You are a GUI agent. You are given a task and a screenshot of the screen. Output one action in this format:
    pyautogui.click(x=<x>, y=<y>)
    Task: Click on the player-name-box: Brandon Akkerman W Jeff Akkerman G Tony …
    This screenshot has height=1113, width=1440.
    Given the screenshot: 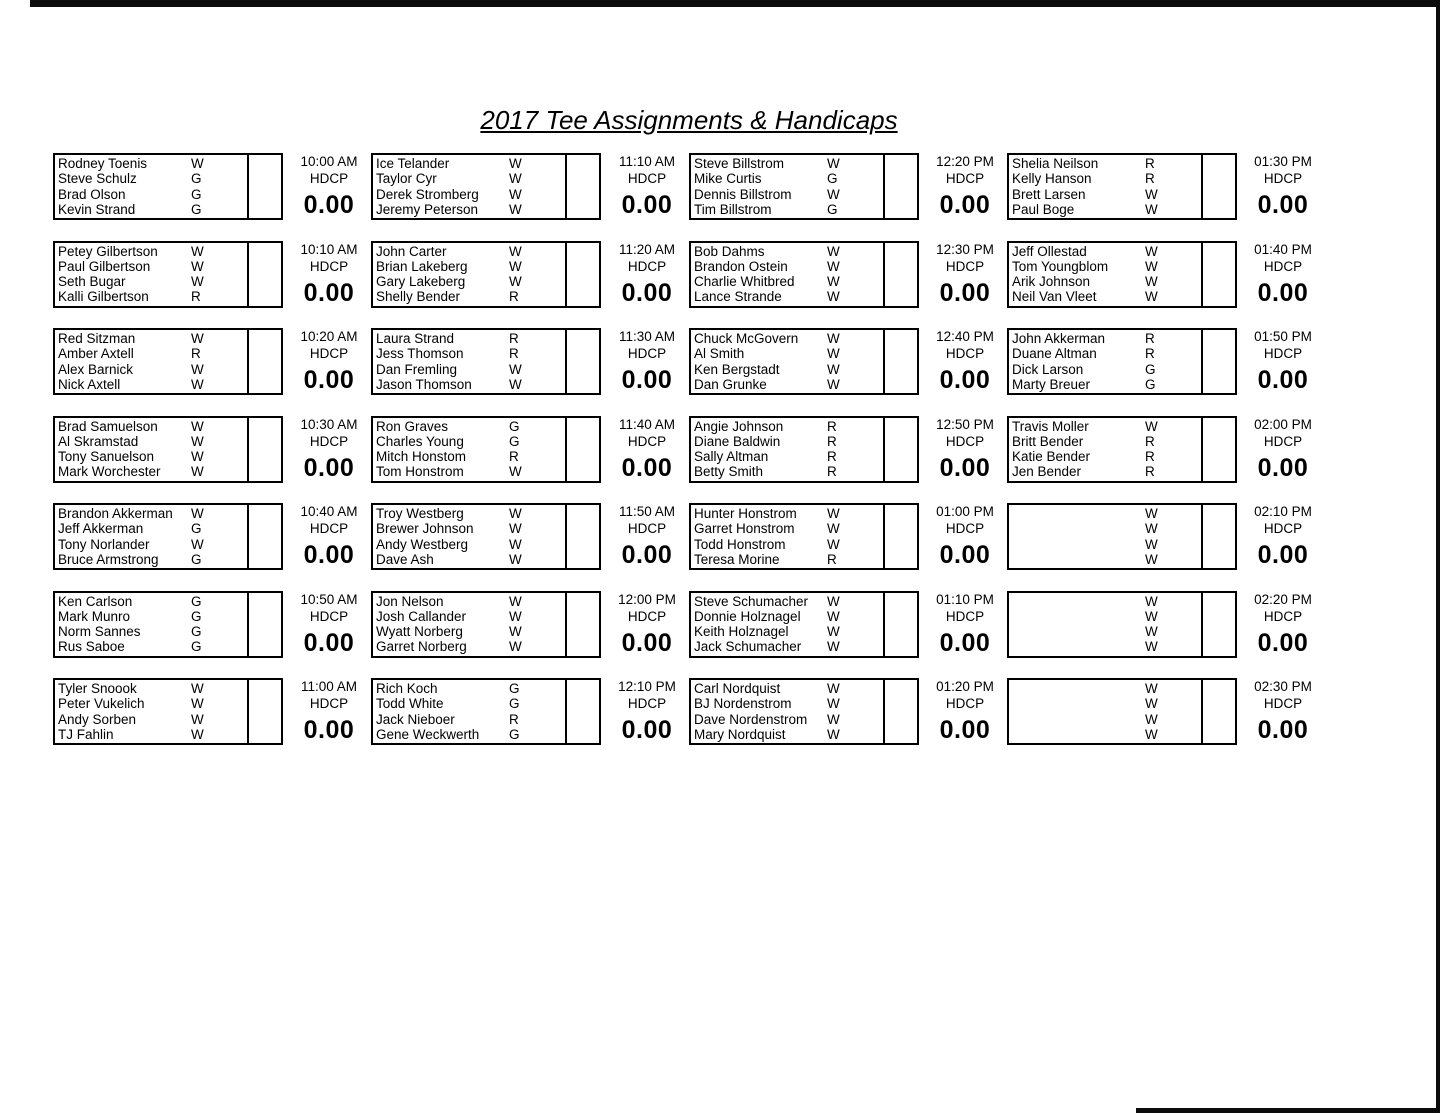 What is the action you would take?
    pyautogui.click(x=168, y=536)
    